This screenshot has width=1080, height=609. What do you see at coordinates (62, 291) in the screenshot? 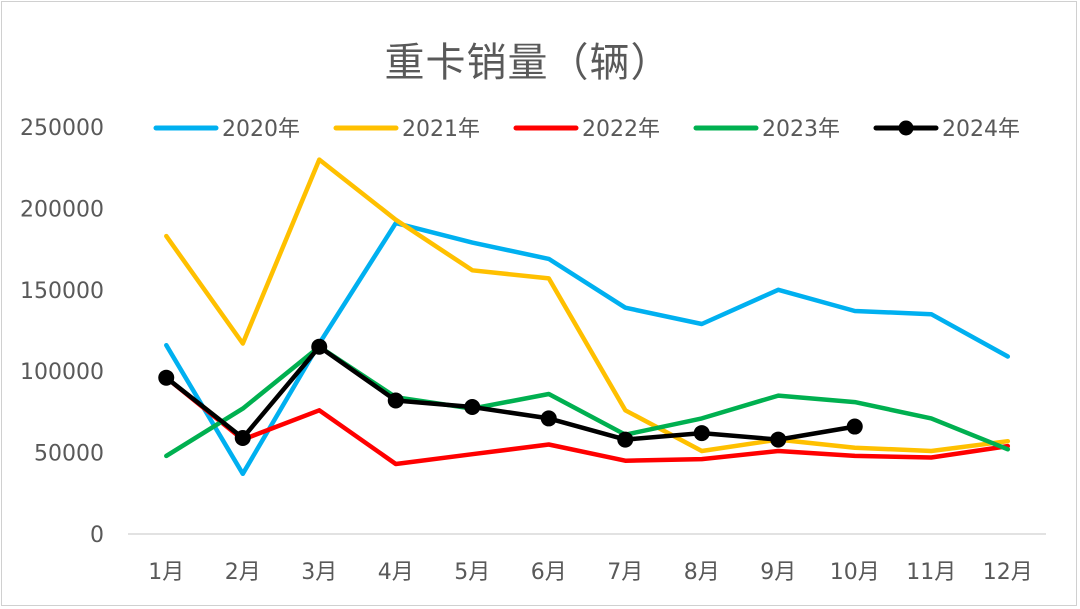
I see `y-tick-label: 150000` at bounding box center [62, 291].